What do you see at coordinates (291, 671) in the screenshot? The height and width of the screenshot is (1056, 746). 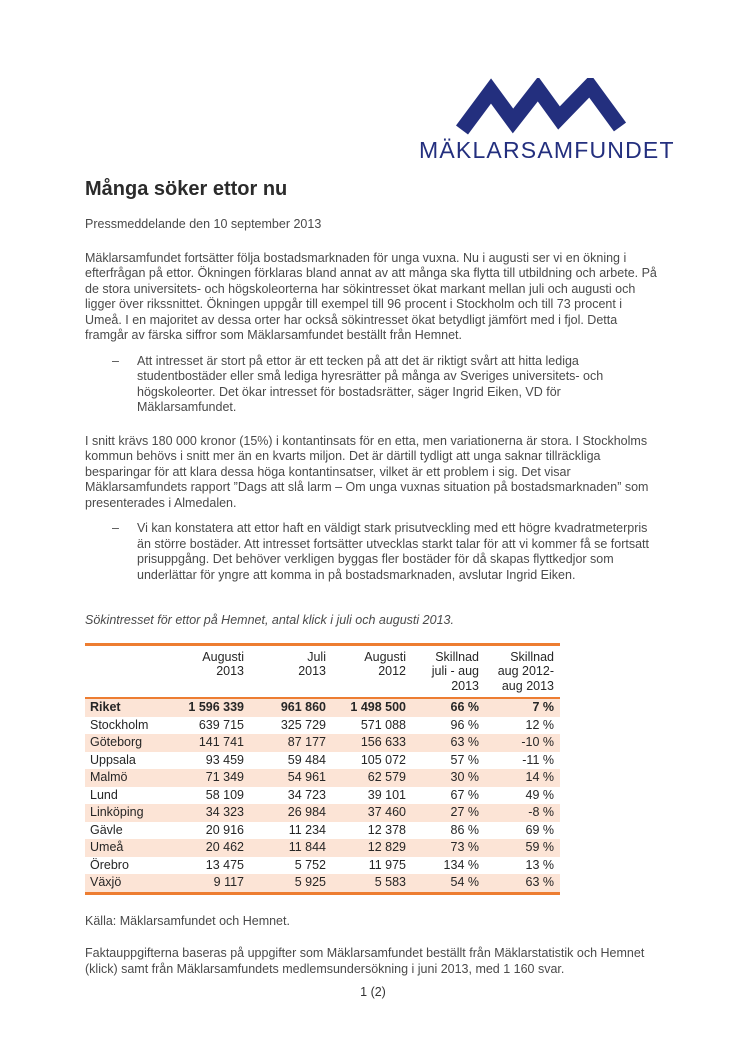 I see `column-header: Juli 2013` at bounding box center [291, 671].